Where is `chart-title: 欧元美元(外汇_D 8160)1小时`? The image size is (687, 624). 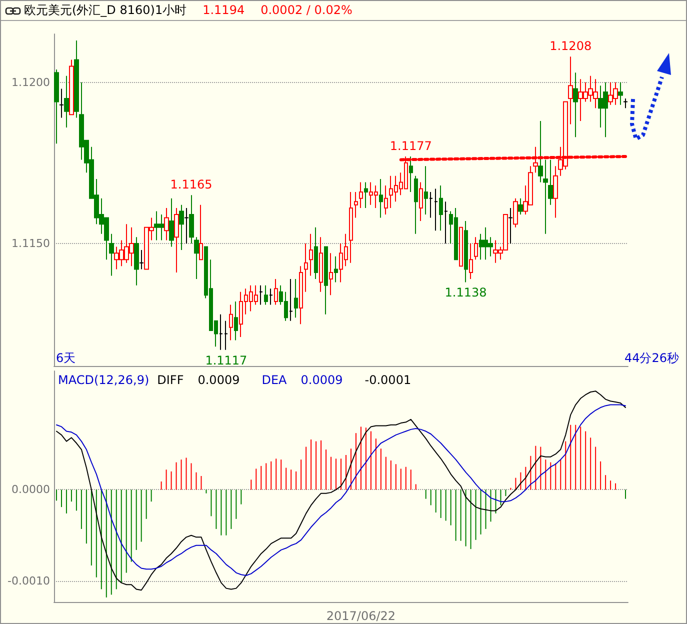
chart-title: 欧元美元(外汇_D 8160)1小时 is located at coordinates (105, 10).